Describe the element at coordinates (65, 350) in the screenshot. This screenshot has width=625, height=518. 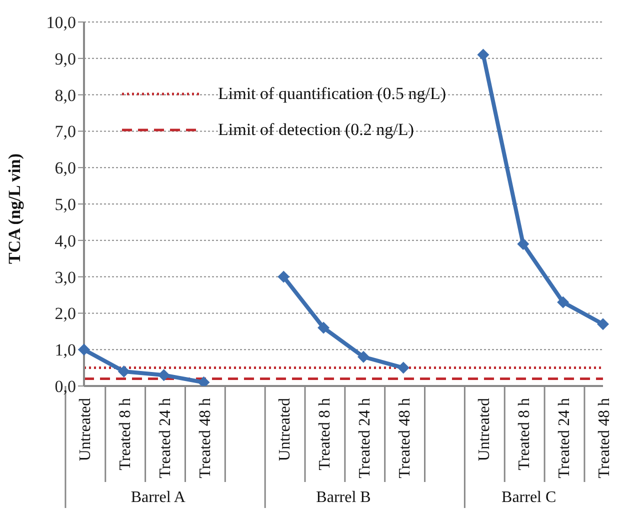
I see `y-tick-label: 1,0` at that location.